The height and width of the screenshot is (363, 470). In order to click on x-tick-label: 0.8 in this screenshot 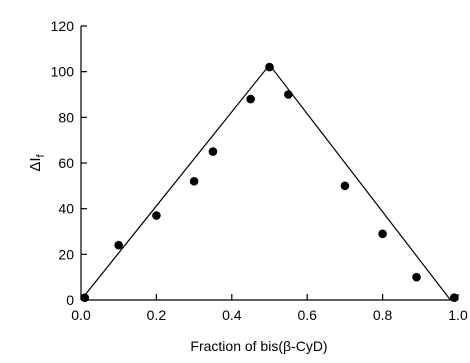, I will do `click(383, 315)`.